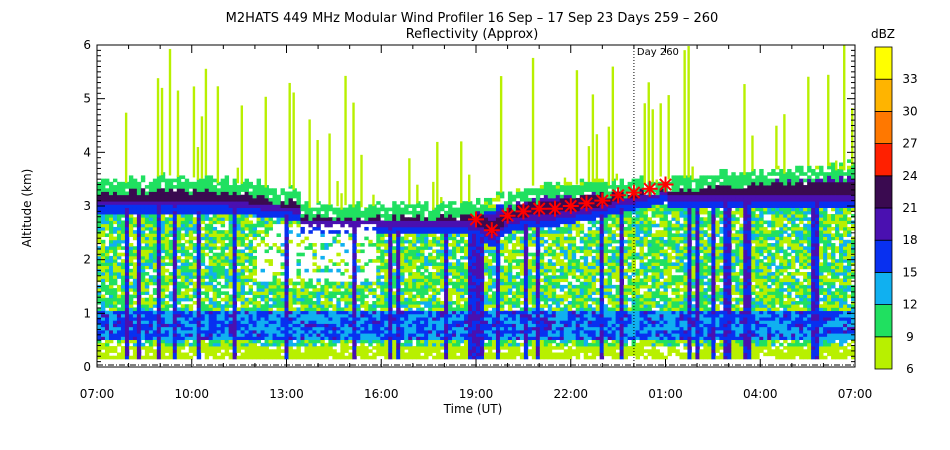 The height and width of the screenshot is (450, 950). I want to click on y-tick-label: 6, so click(87, 45).